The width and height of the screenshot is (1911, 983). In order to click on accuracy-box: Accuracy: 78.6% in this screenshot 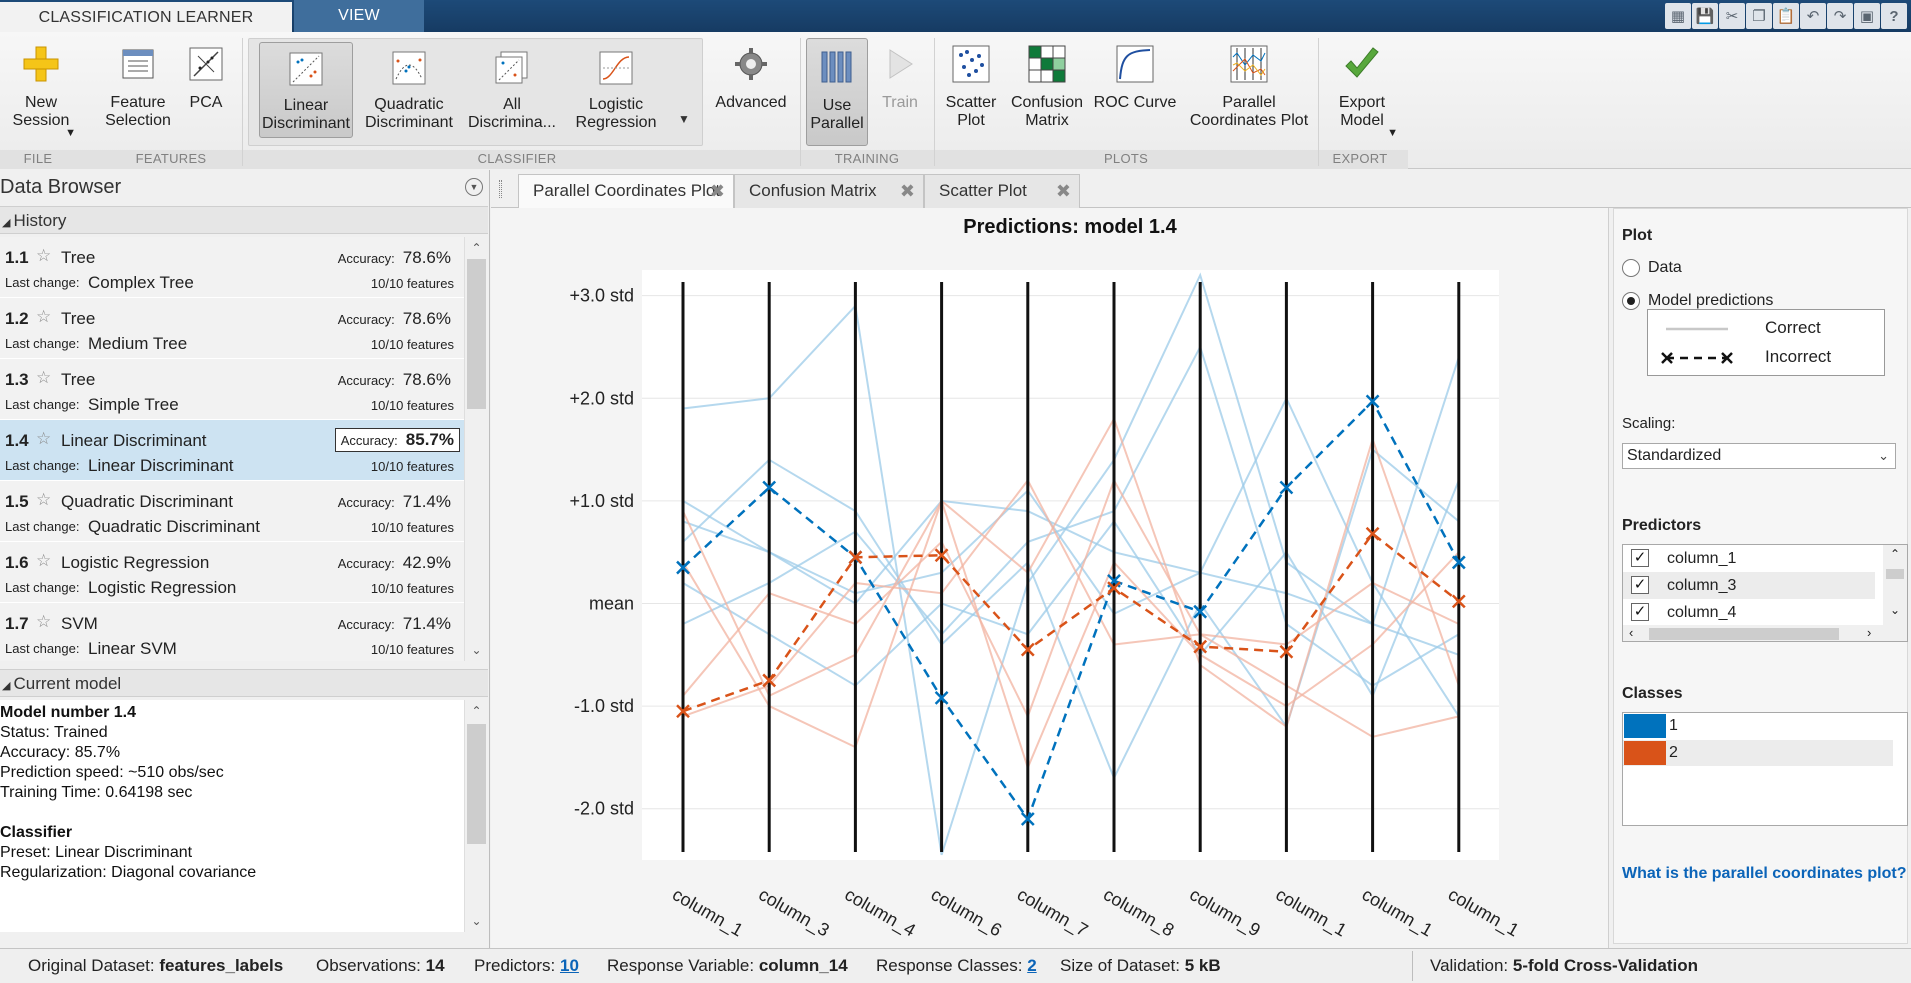, I will do `click(394, 380)`.